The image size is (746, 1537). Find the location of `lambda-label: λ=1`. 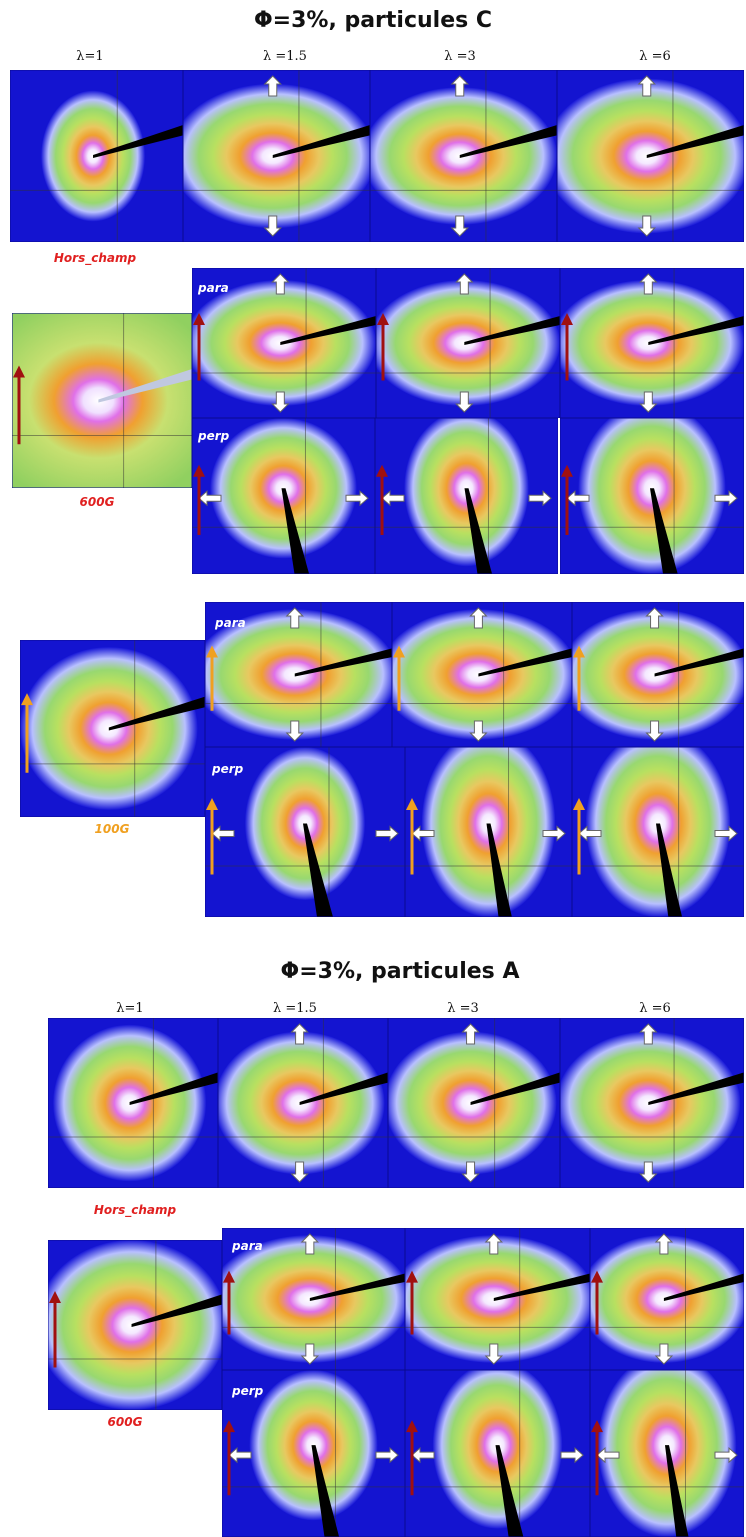

lambda-label: λ=1 is located at coordinates (129, 1008).